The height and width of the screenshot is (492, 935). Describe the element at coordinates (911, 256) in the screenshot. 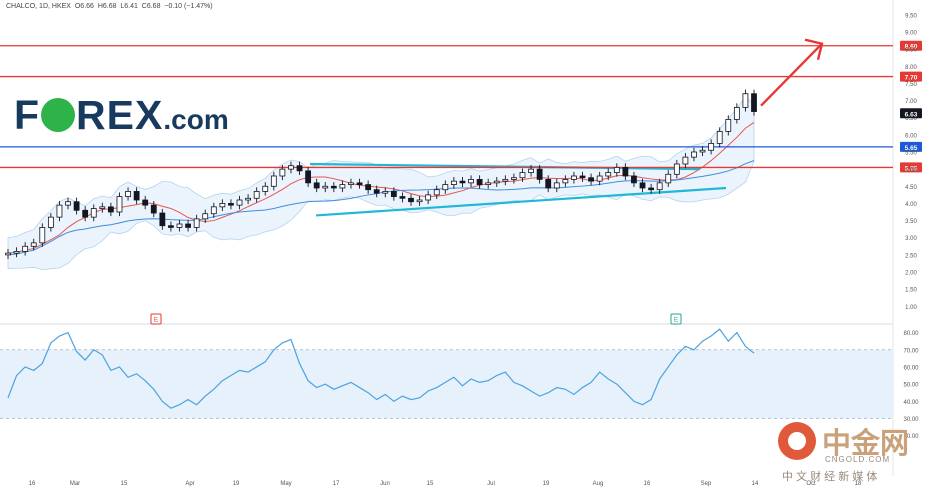

I see `price-tick-14: 2.50` at that location.